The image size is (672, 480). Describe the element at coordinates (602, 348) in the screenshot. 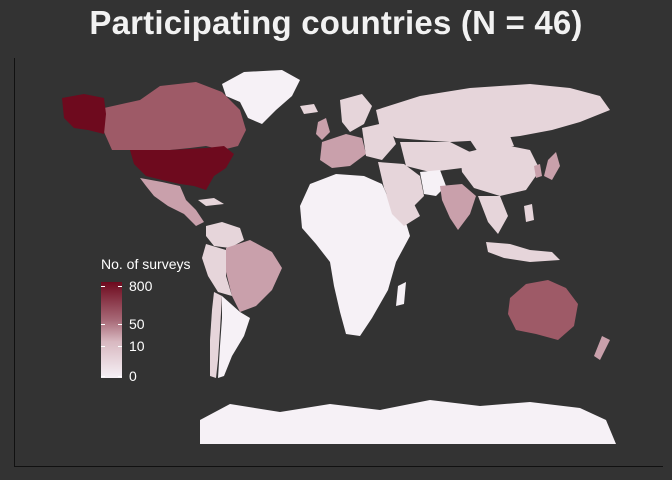

I see `country-new-zealand` at that location.